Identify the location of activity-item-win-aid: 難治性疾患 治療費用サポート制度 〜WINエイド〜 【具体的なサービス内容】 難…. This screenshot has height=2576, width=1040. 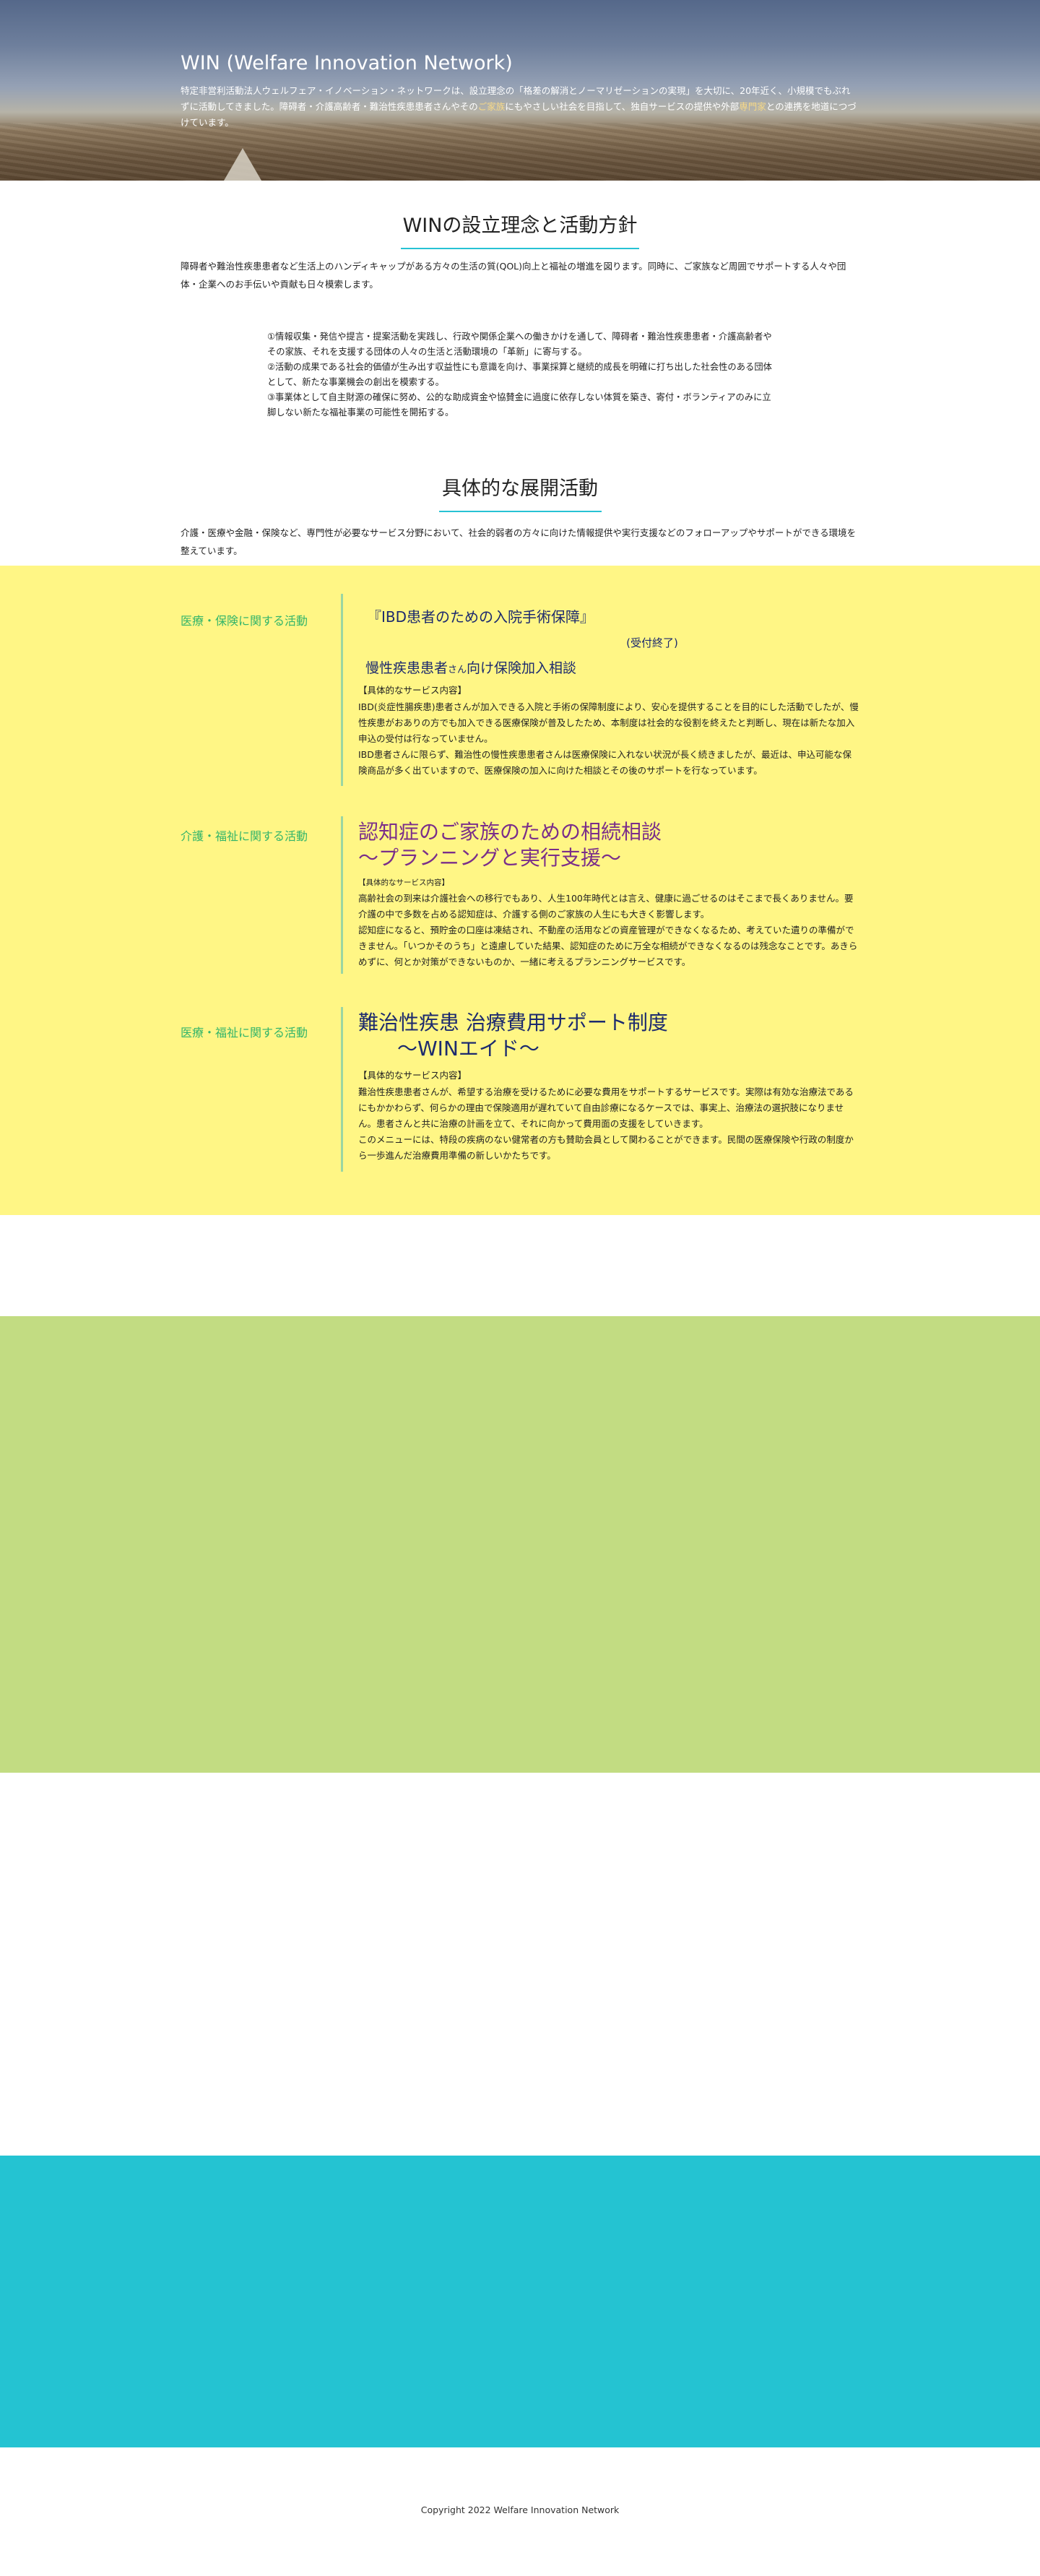
(608, 1087).